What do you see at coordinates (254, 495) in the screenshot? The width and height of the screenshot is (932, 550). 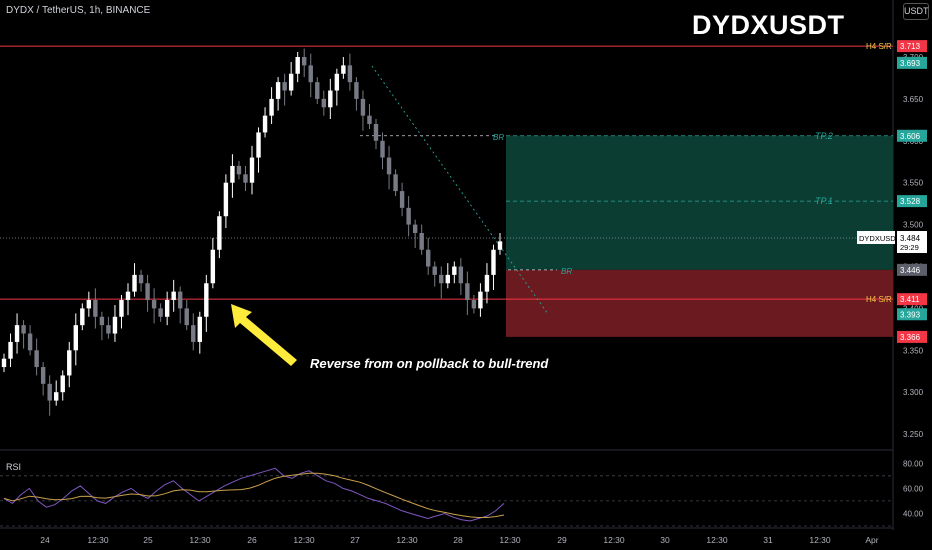 I see `rsi-ma-line` at bounding box center [254, 495].